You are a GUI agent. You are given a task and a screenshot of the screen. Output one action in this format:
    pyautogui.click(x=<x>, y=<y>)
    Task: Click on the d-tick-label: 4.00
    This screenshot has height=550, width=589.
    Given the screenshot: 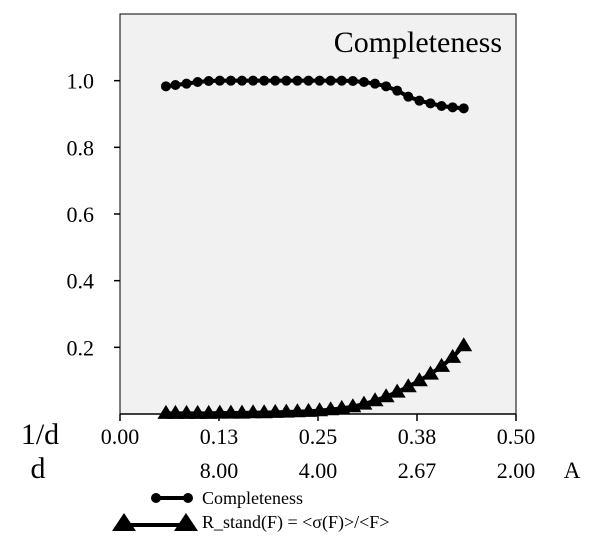 What is the action you would take?
    pyautogui.click(x=318, y=470)
    